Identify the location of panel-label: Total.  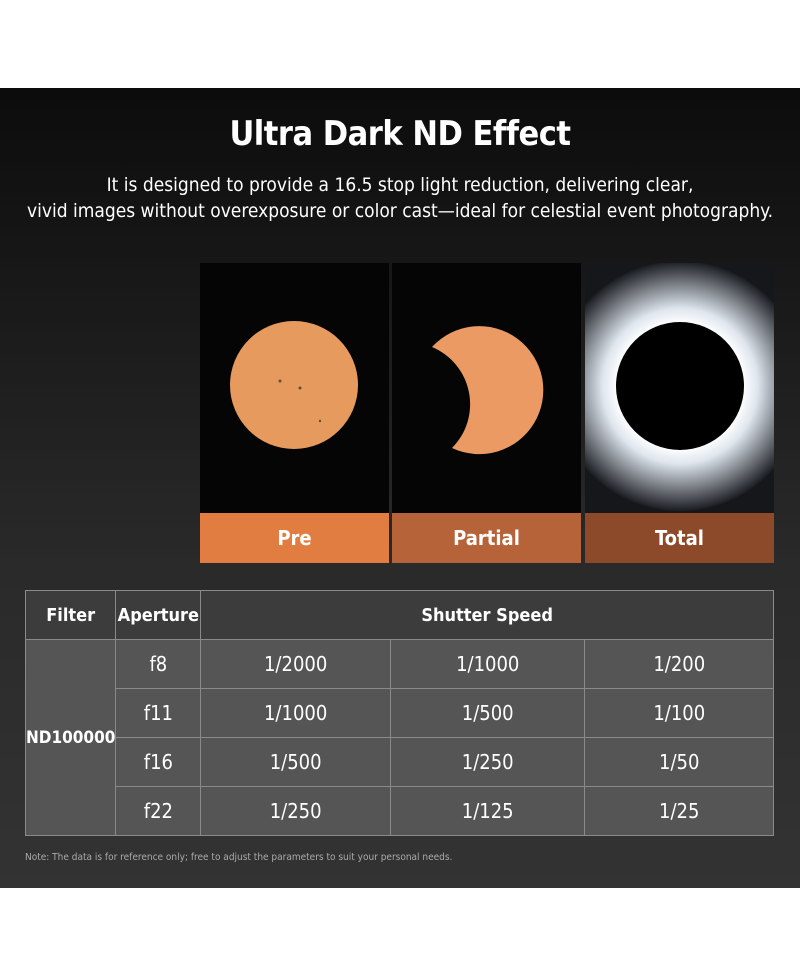
(679, 538).